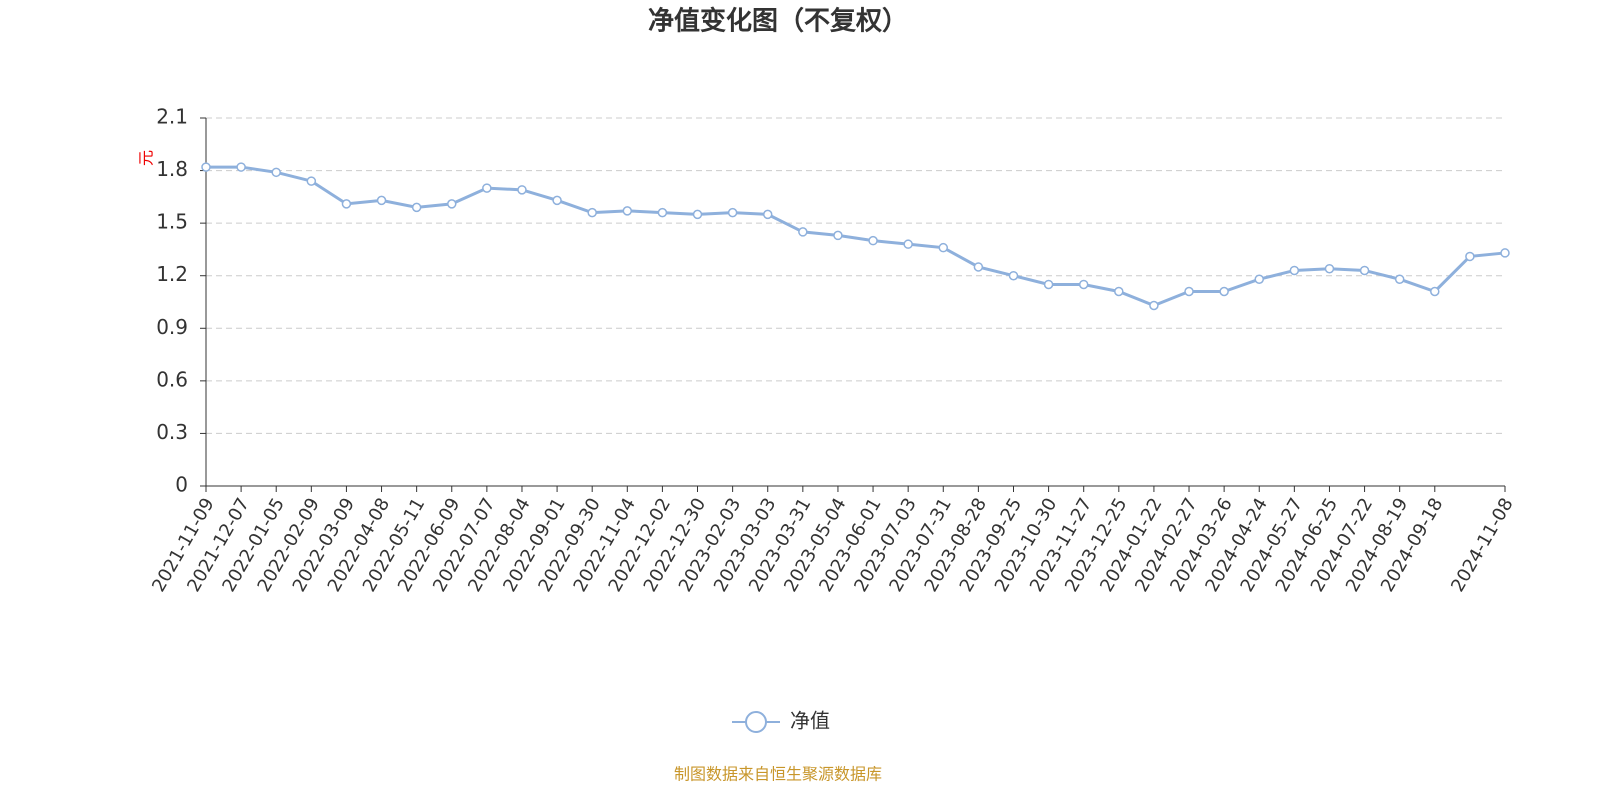 This screenshot has height=804, width=1600. Describe the element at coordinates (172, 327) in the screenshot. I see `y-tick-label: 0.9` at that location.